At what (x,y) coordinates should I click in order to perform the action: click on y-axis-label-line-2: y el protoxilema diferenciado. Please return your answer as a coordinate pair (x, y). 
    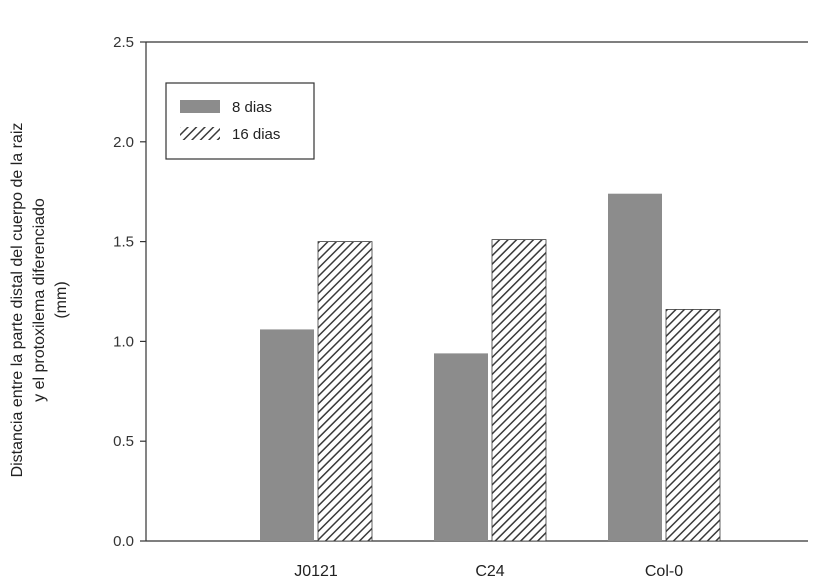
    Looking at the image, I should click on (39, 300).